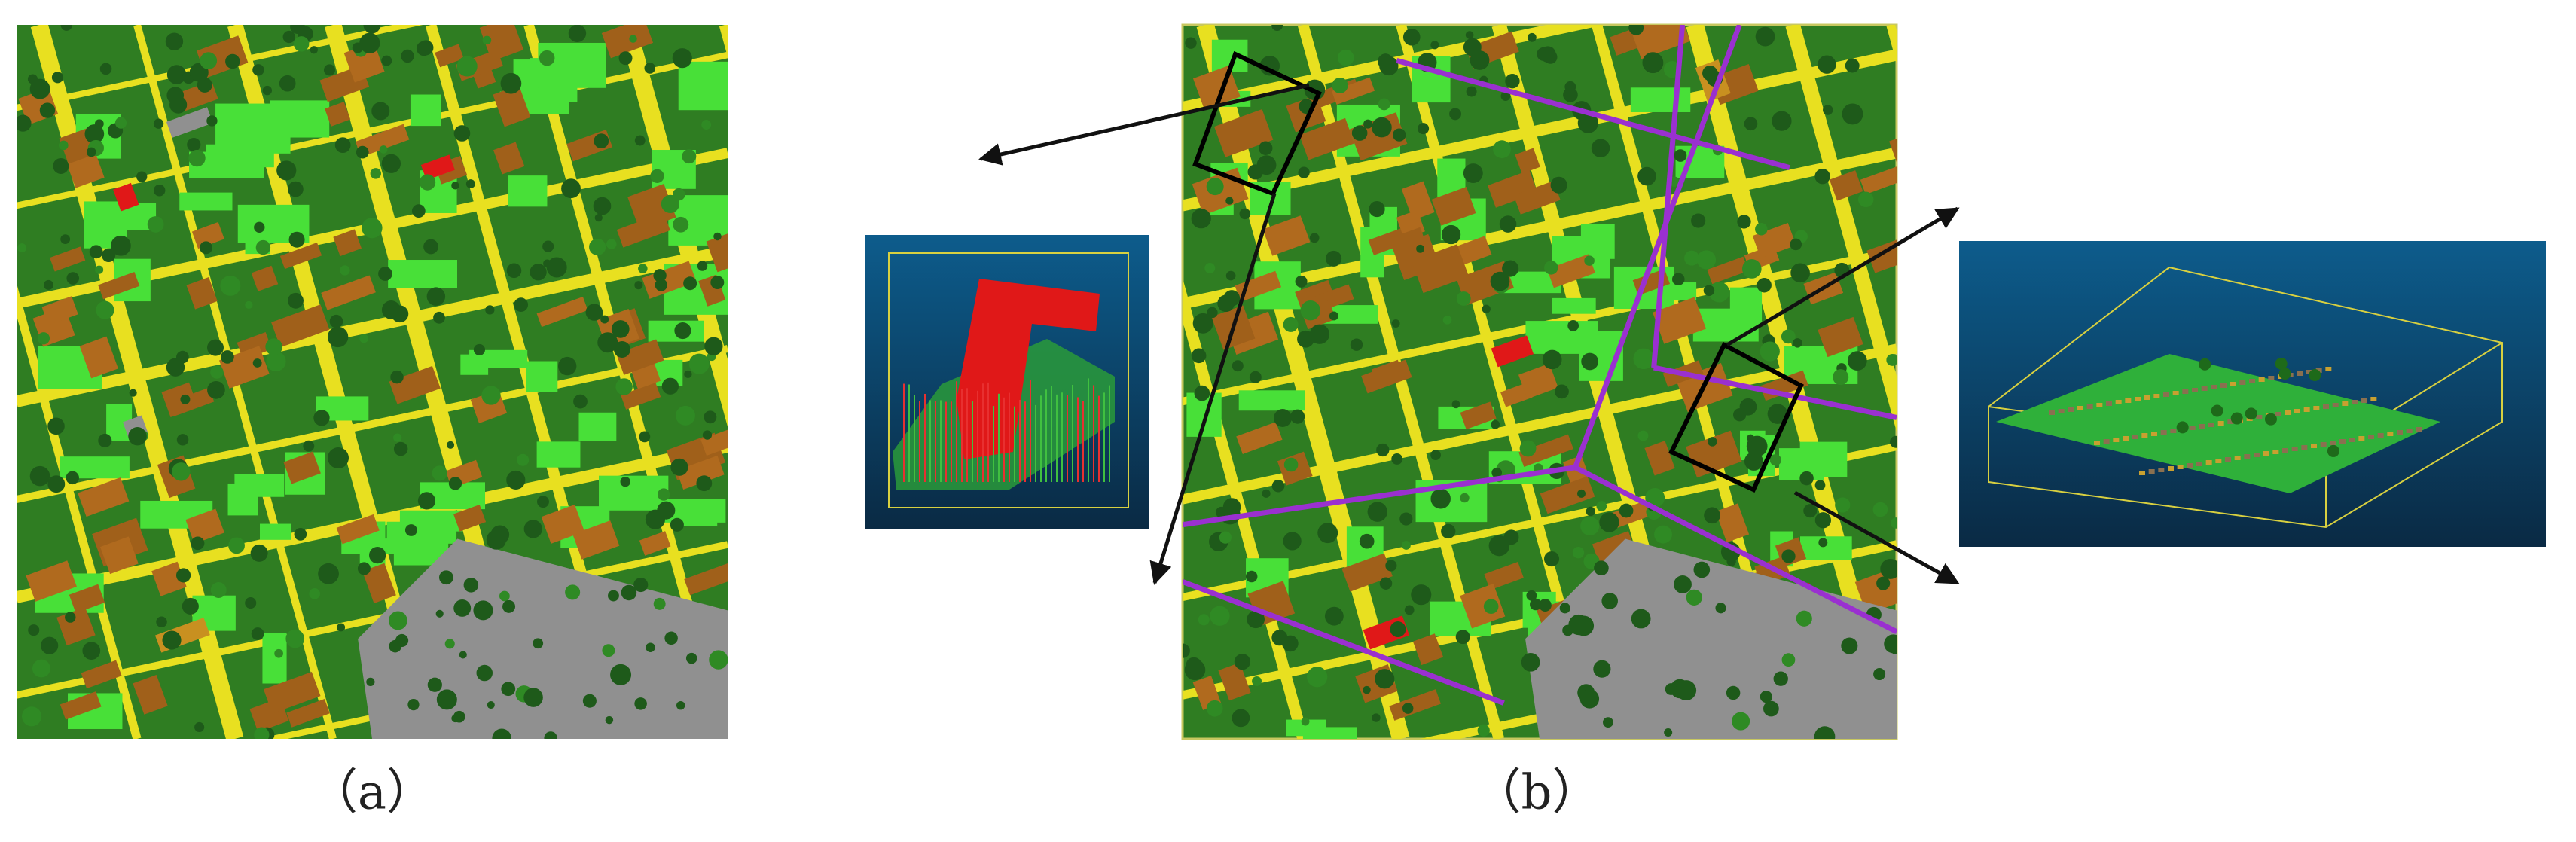 The height and width of the screenshot is (842, 2576). Describe the element at coordinates (373, 793) in the screenshot. I see `panel-label: （a）` at that location.